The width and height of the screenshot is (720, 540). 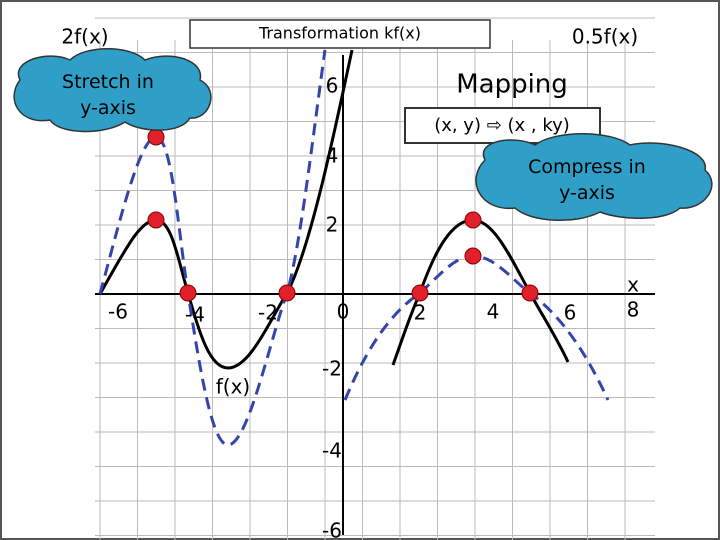 What do you see at coordinates (268, 313) in the screenshot?
I see `x-tick-label: -2` at bounding box center [268, 313].